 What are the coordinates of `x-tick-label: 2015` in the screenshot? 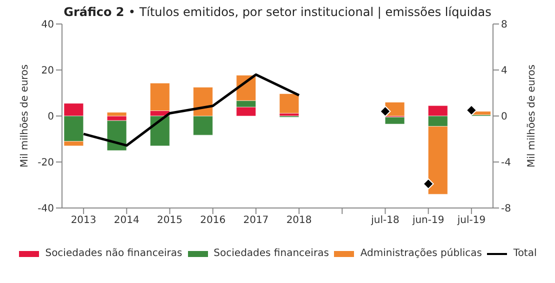 It's located at (169, 220).